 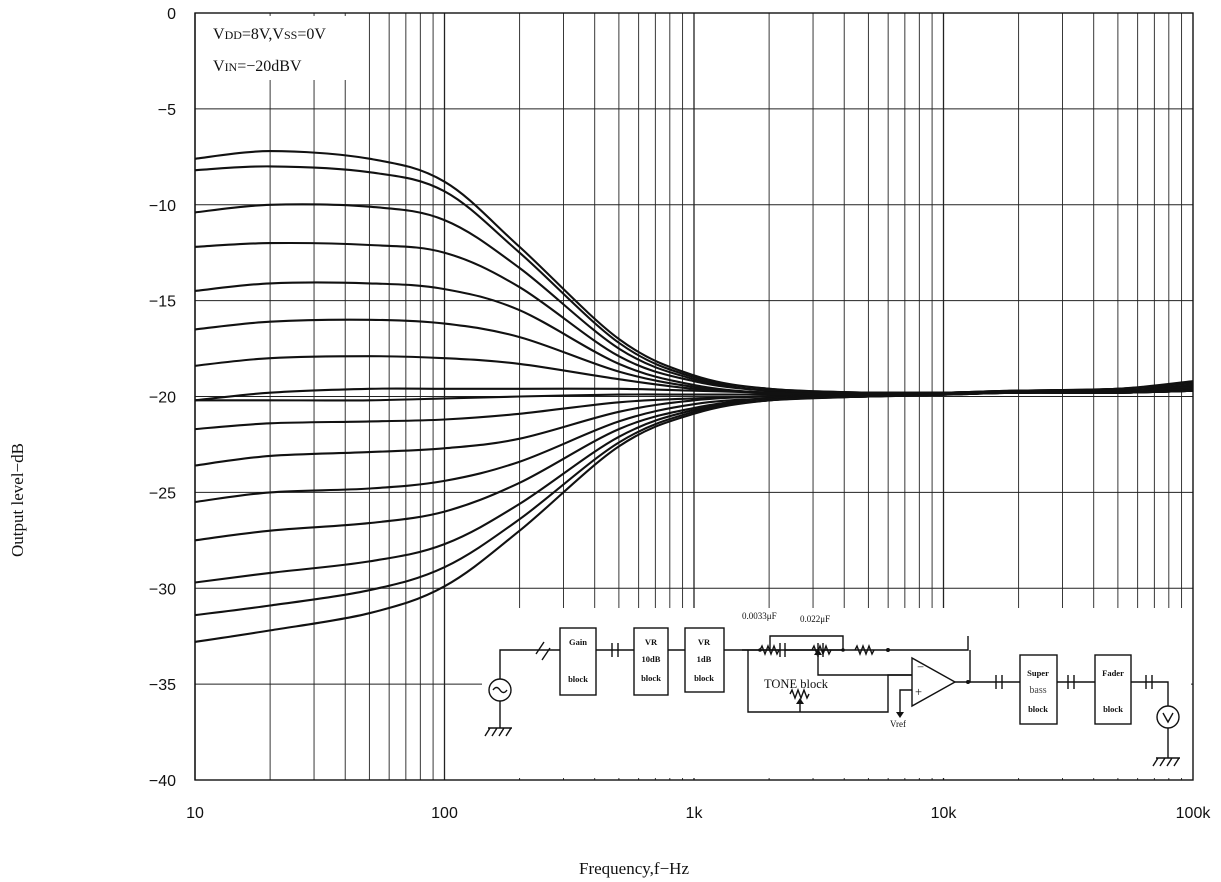 What do you see at coordinates (283, 48) in the screenshot?
I see `conditions-box-bg` at bounding box center [283, 48].